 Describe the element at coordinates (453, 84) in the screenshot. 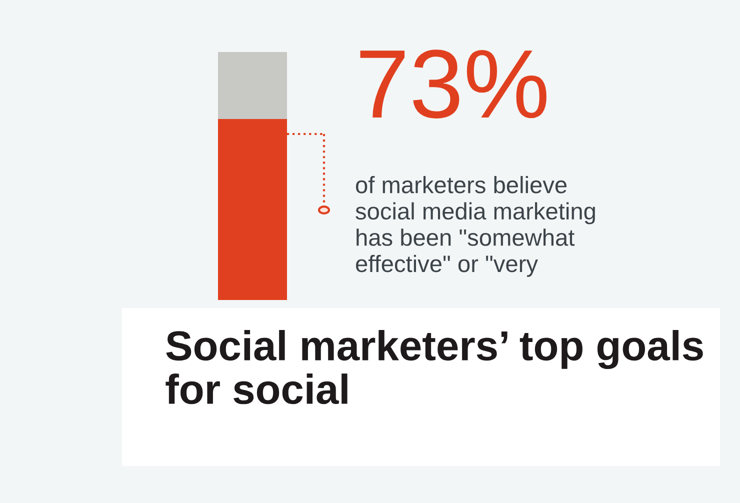

I see `data-label: 73%` at that location.